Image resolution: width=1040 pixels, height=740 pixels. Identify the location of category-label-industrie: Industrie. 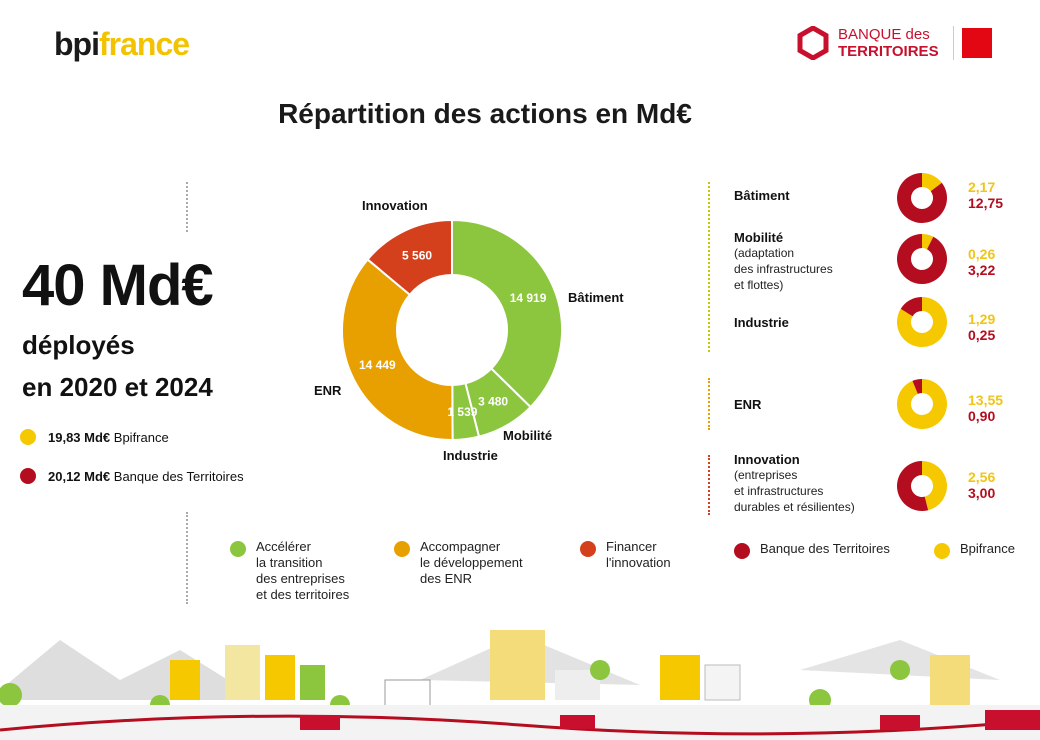
(470, 455).